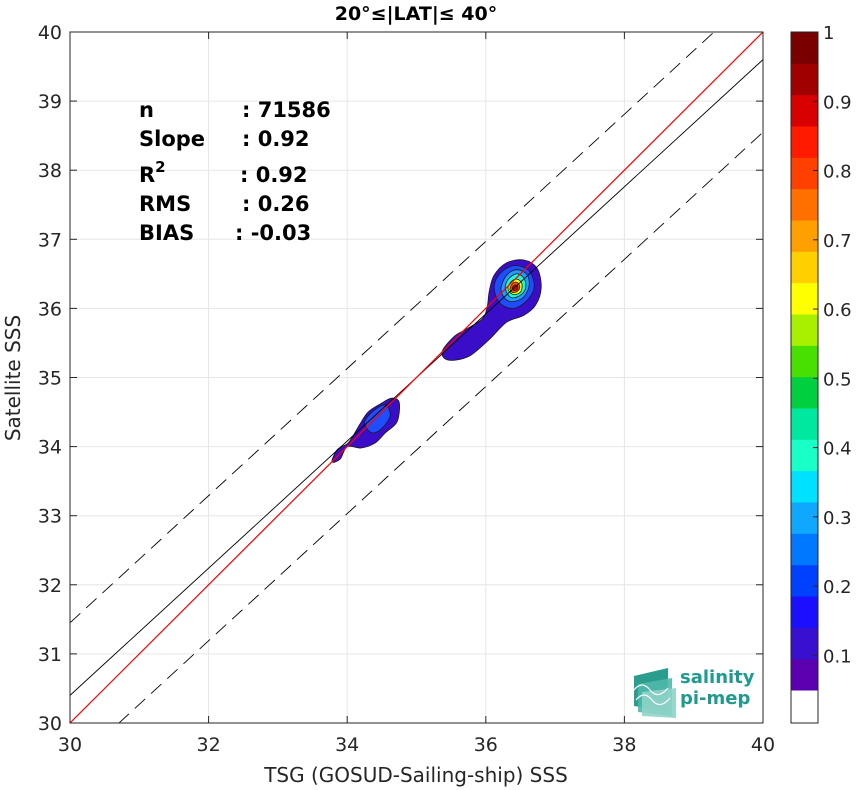 This screenshot has height=790, width=858. I want to click on stat-n-label: n, so click(146, 110).